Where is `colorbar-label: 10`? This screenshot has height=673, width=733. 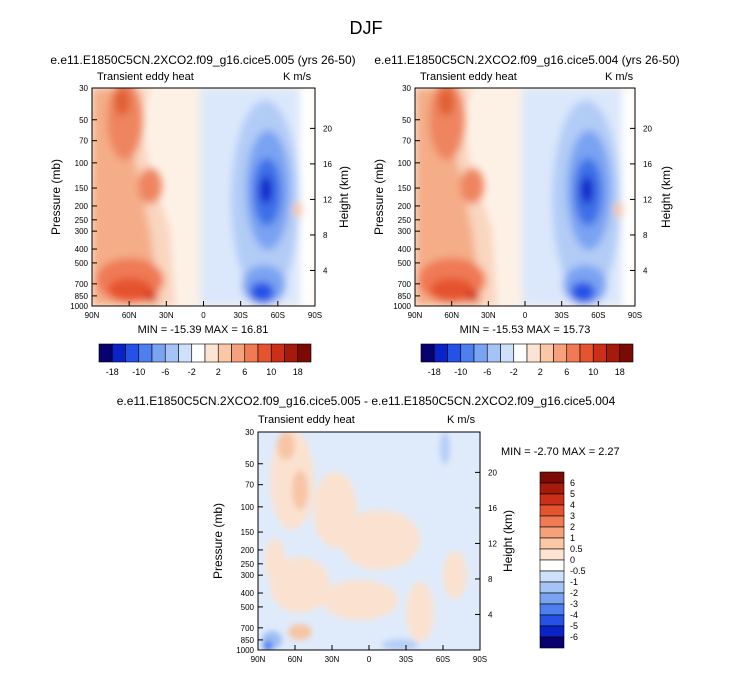
colorbar-label: 10 is located at coordinates (271, 372).